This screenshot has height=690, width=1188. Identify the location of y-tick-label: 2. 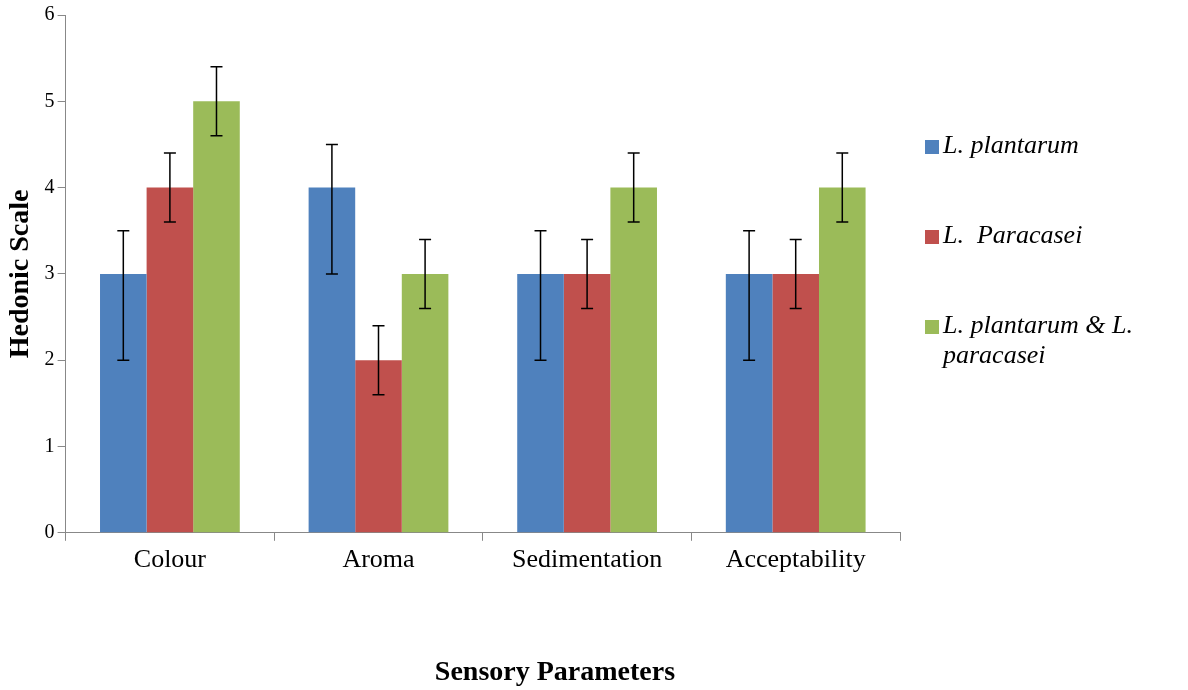
(49, 358).